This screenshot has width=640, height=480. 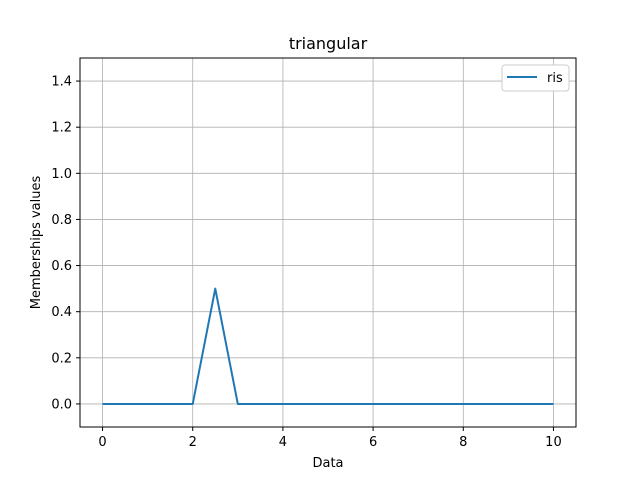 What do you see at coordinates (330, 438) in the screenshot?
I see `x-axis-ticks: 0 2 4 6 8 10` at bounding box center [330, 438].